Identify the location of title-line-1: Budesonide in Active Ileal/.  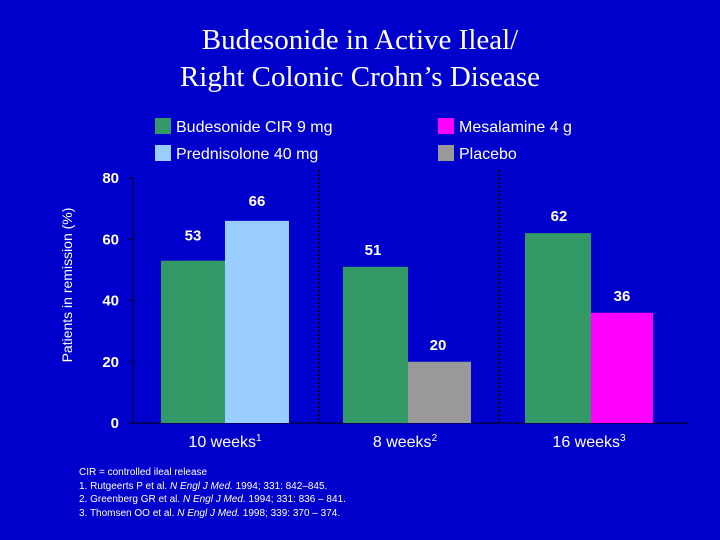
(360, 40).